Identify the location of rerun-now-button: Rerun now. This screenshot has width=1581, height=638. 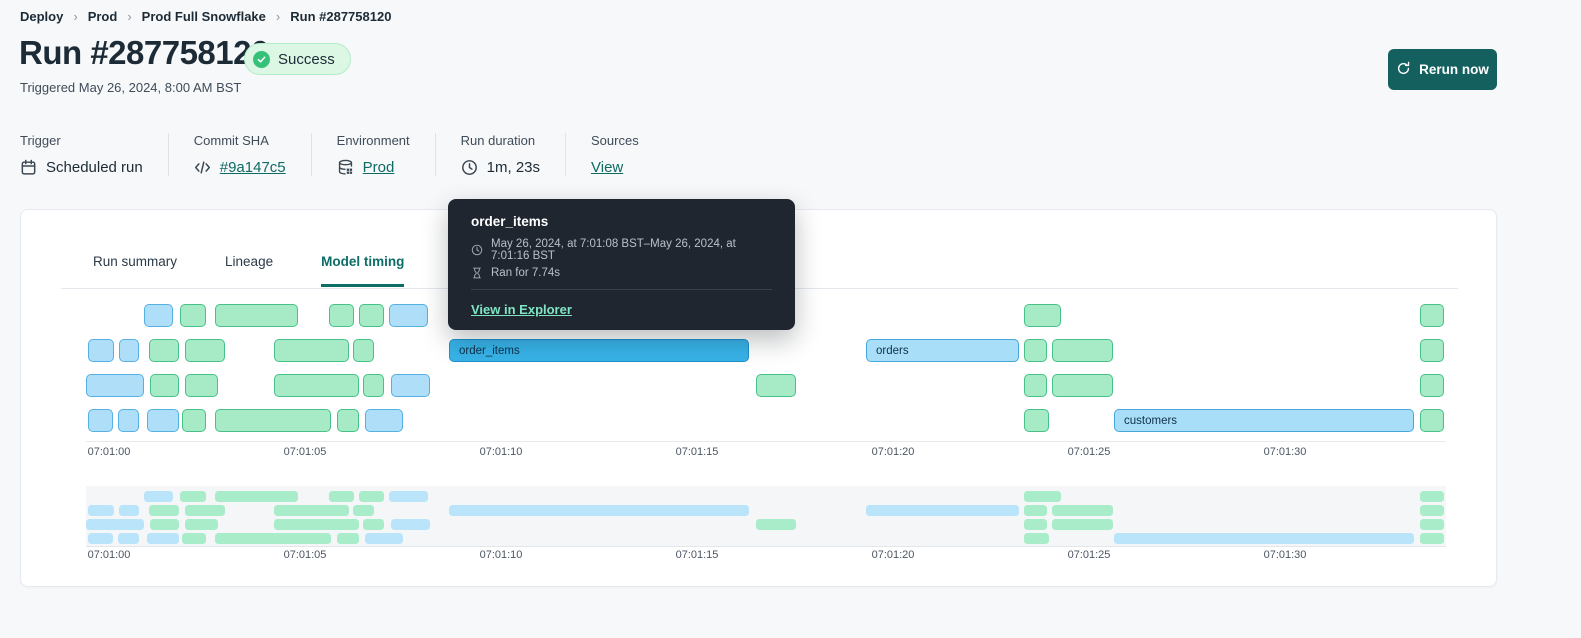
(1442, 69).